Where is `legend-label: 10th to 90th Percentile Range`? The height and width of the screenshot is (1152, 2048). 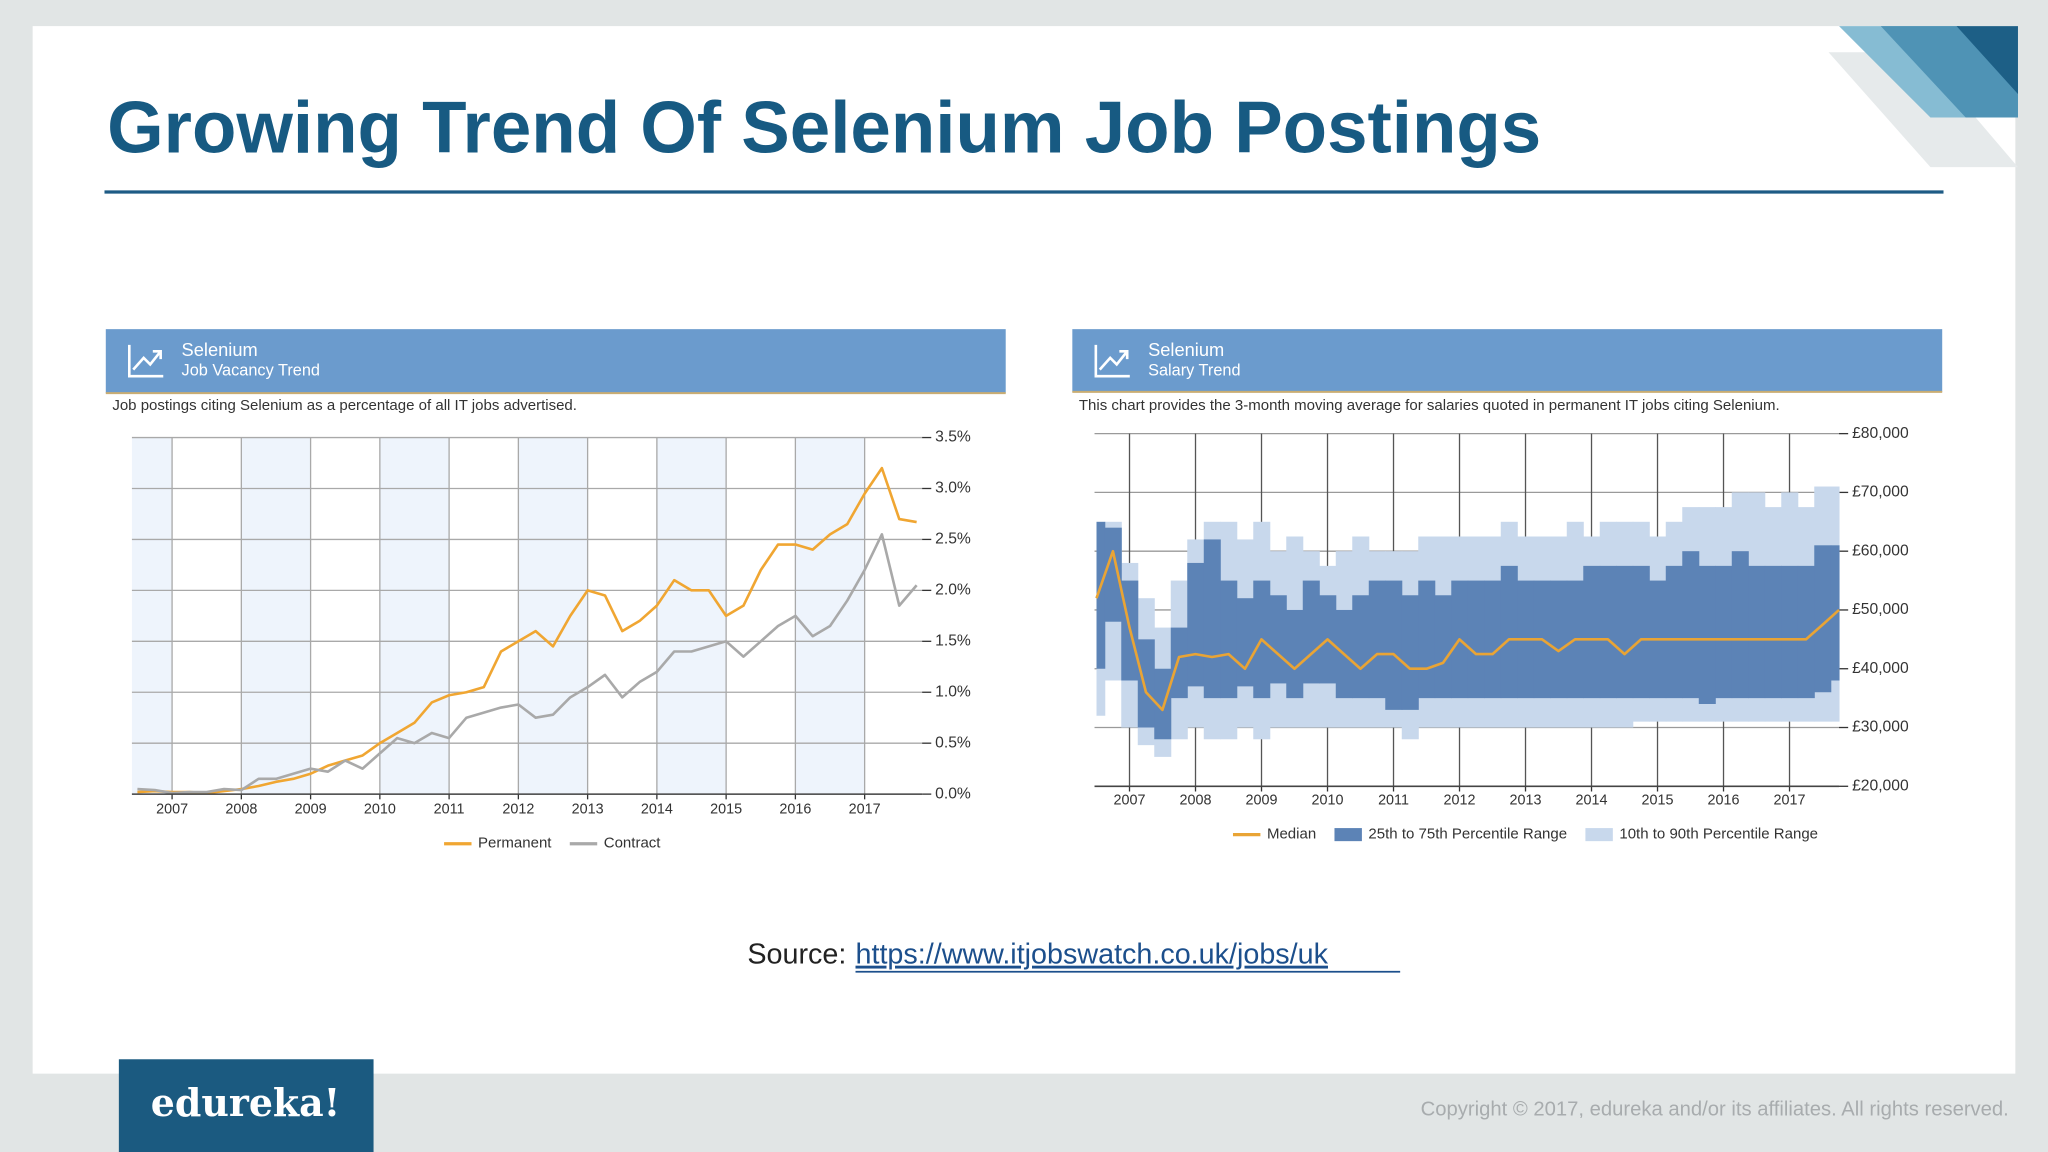
legend-label: 10th to 90th Percentile Range is located at coordinates (1718, 834).